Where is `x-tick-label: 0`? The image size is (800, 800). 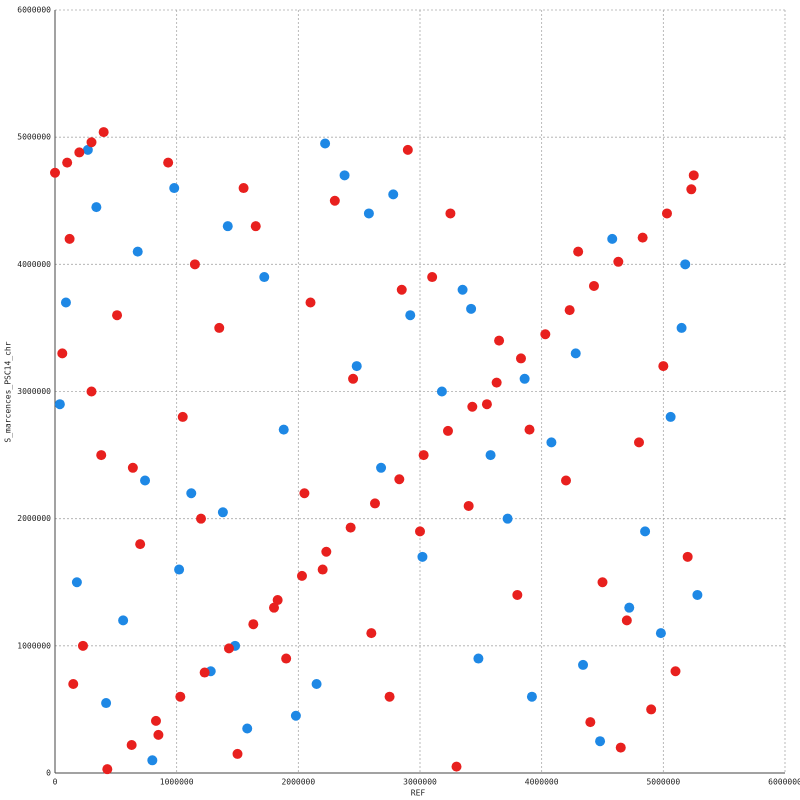
x-tick-label: 0 is located at coordinates (55, 782).